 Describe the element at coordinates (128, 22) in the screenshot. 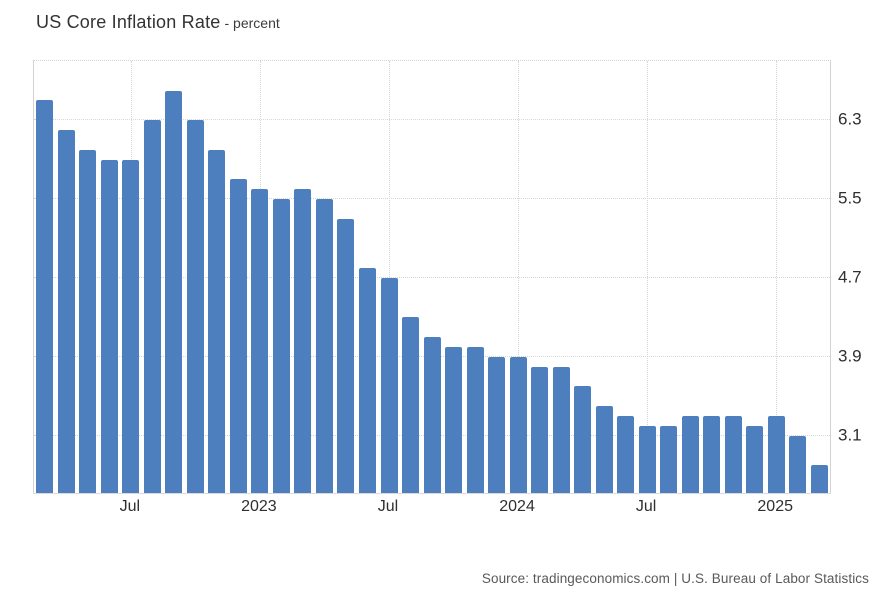

I see `chart-title: US Core Inflation Rate` at that location.